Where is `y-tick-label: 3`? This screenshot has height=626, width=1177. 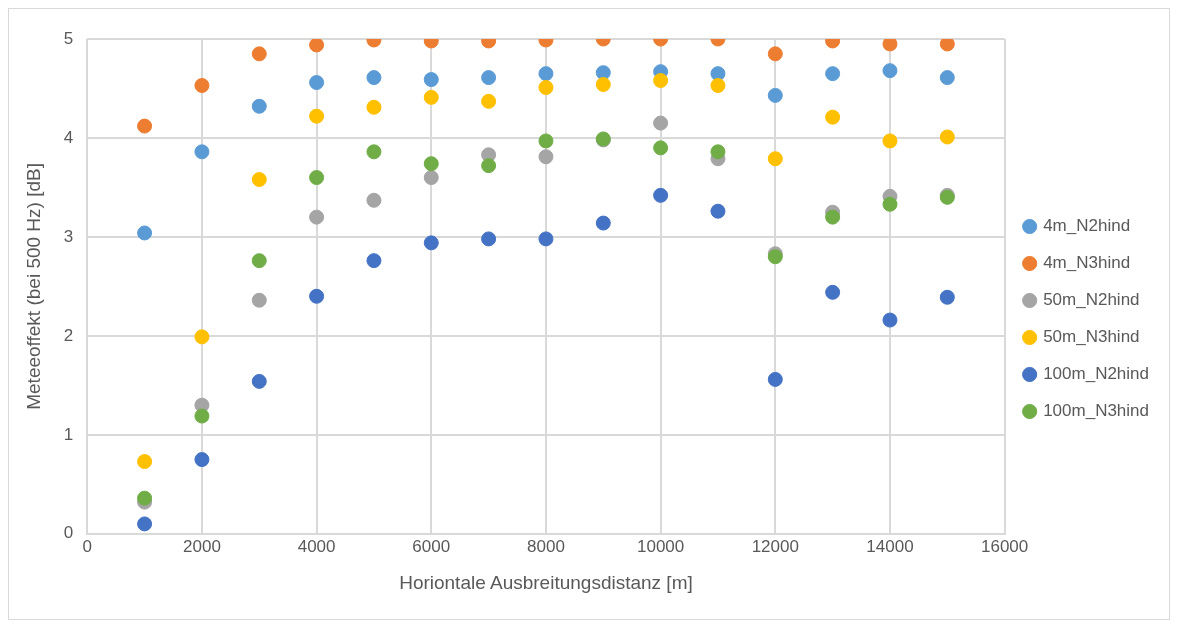 y-tick-label: 3 is located at coordinates (68, 236).